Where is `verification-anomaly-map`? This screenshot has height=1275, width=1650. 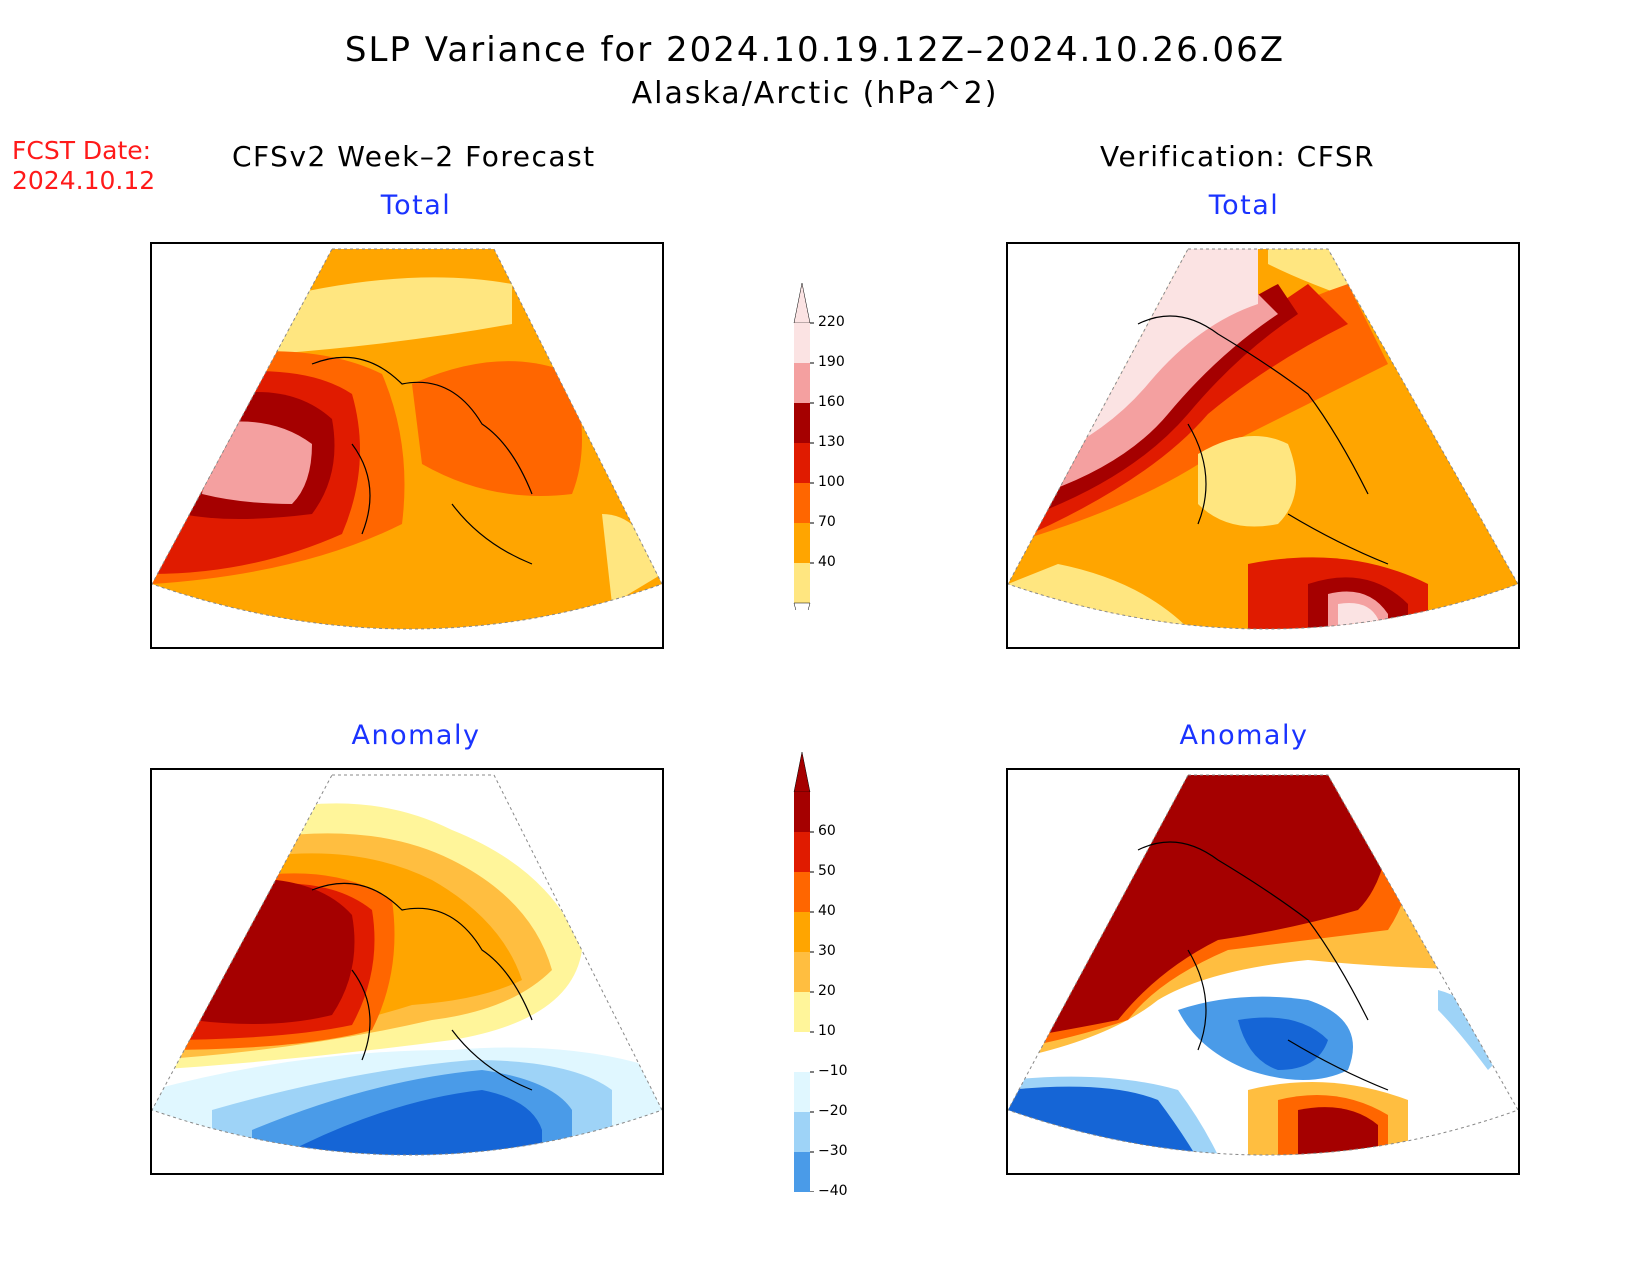
verification-anomaly-map is located at coordinates (1263, 971).